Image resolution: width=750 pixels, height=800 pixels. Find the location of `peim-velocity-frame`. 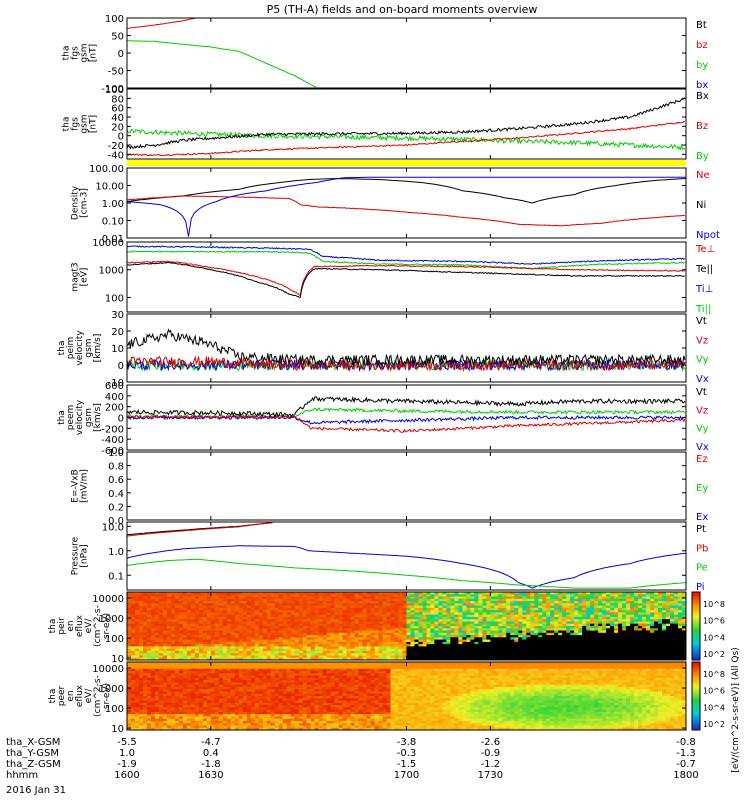

peim-velocity-frame is located at coordinates (406, 348).